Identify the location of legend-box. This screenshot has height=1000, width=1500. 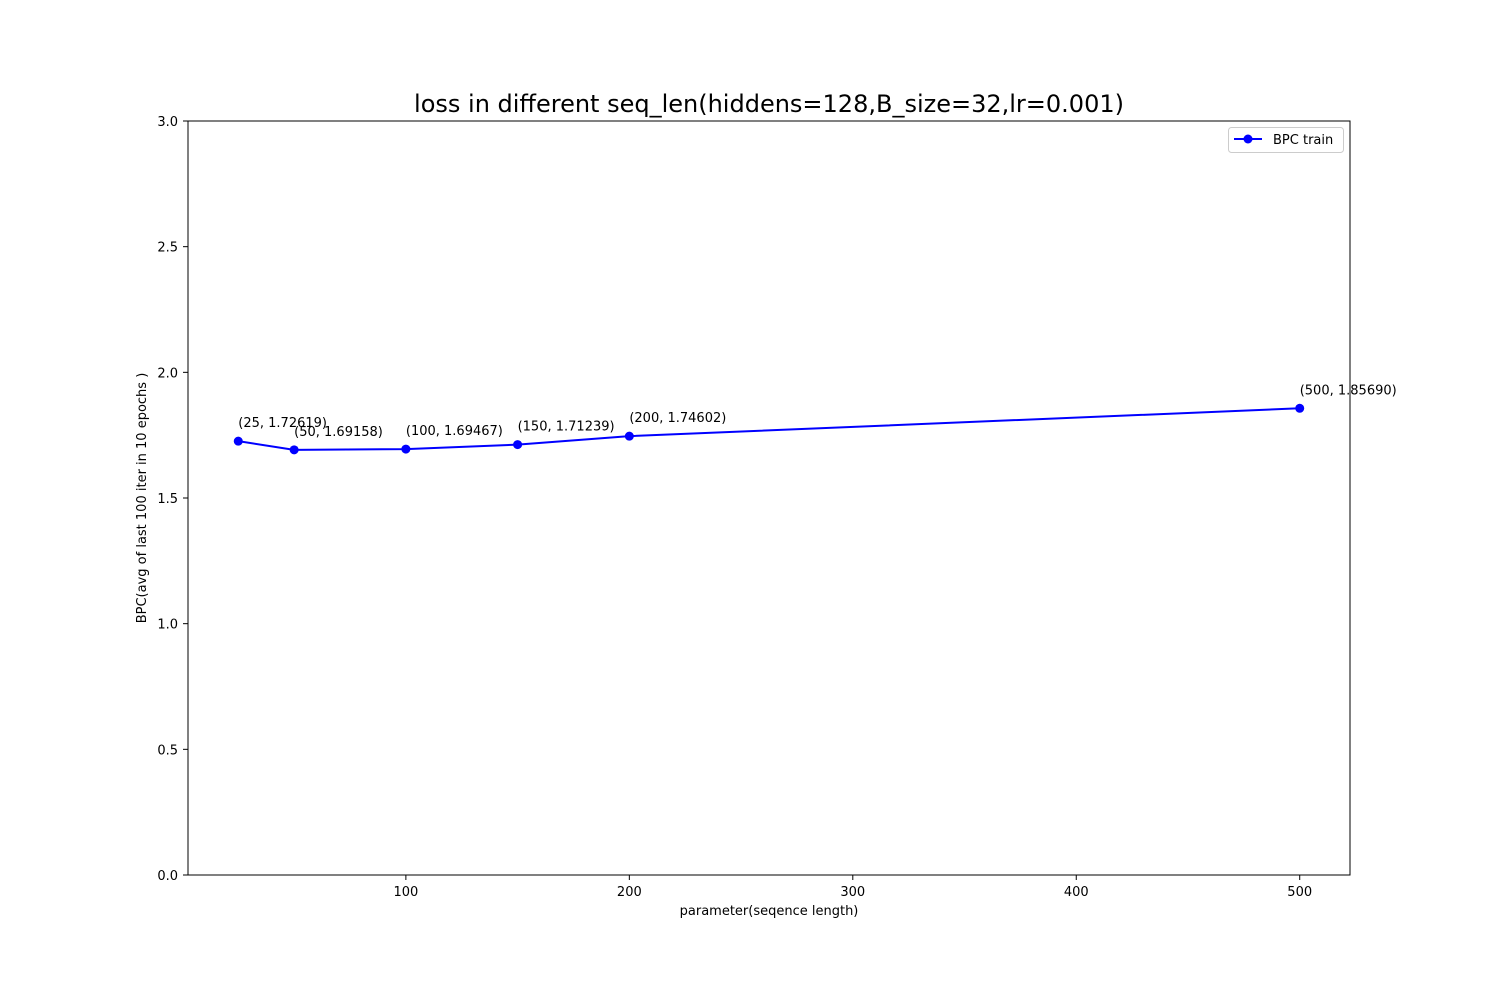
(1286, 140).